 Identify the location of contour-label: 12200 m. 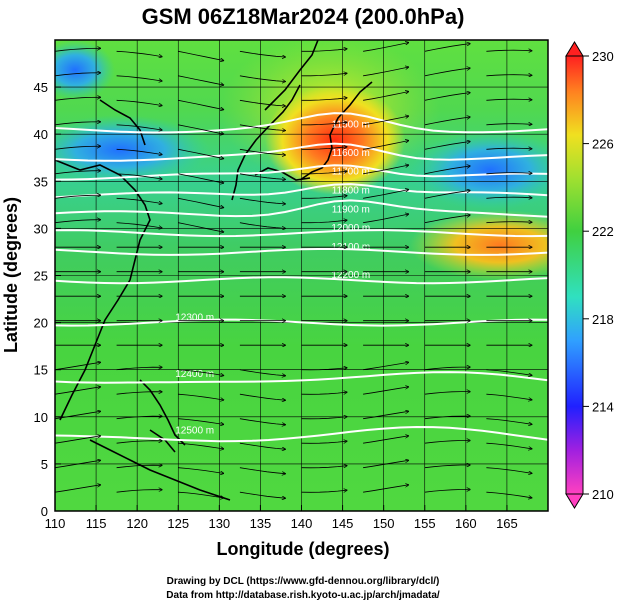
(350, 275).